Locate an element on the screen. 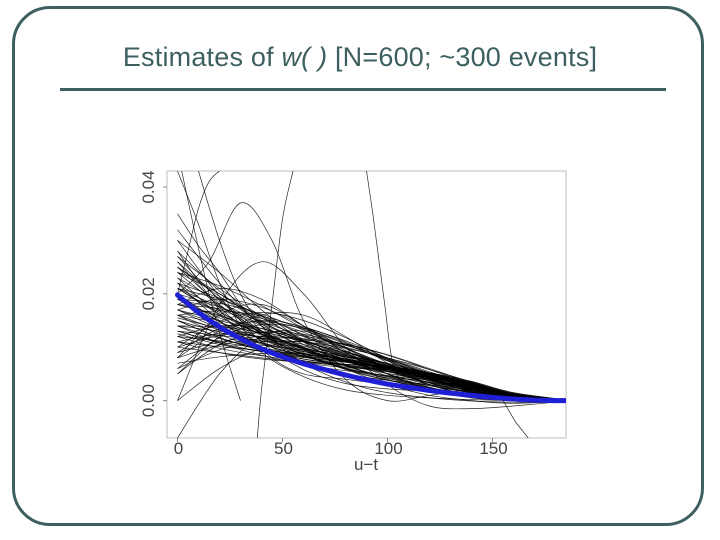 The width and height of the screenshot is (720, 540). x-tick-label-0: 0 is located at coordinates (178, 448).